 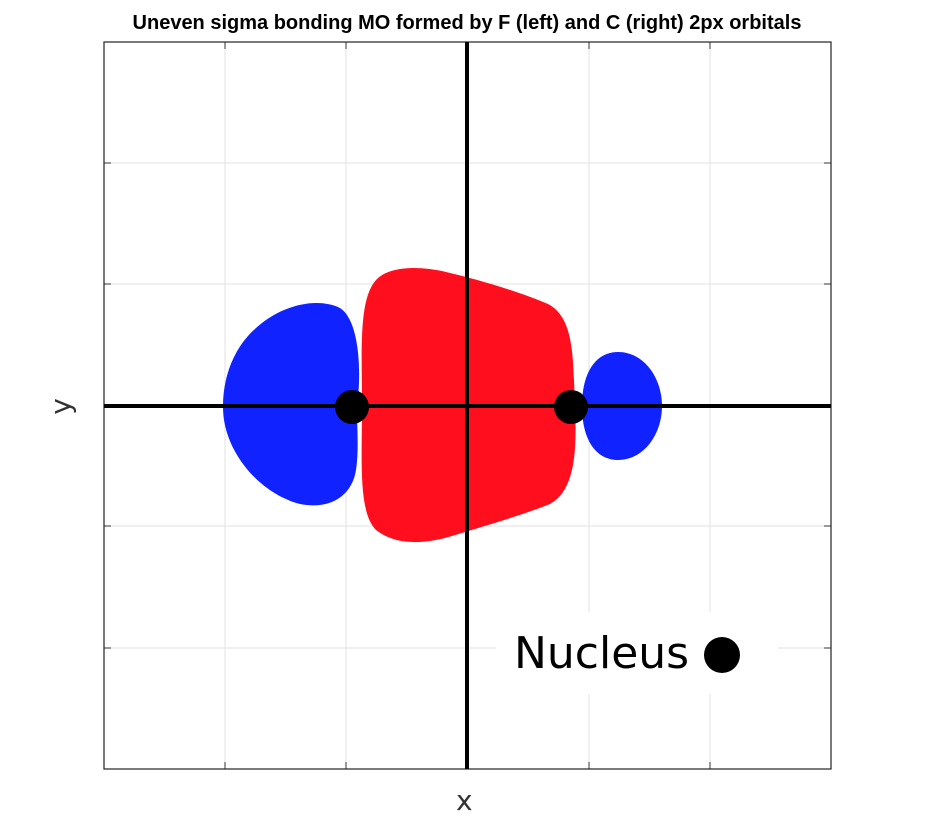 What do you see at coordinates (352, 407) in the screenshot?
I see `nucleus-f` at bounding box center [352, 407].